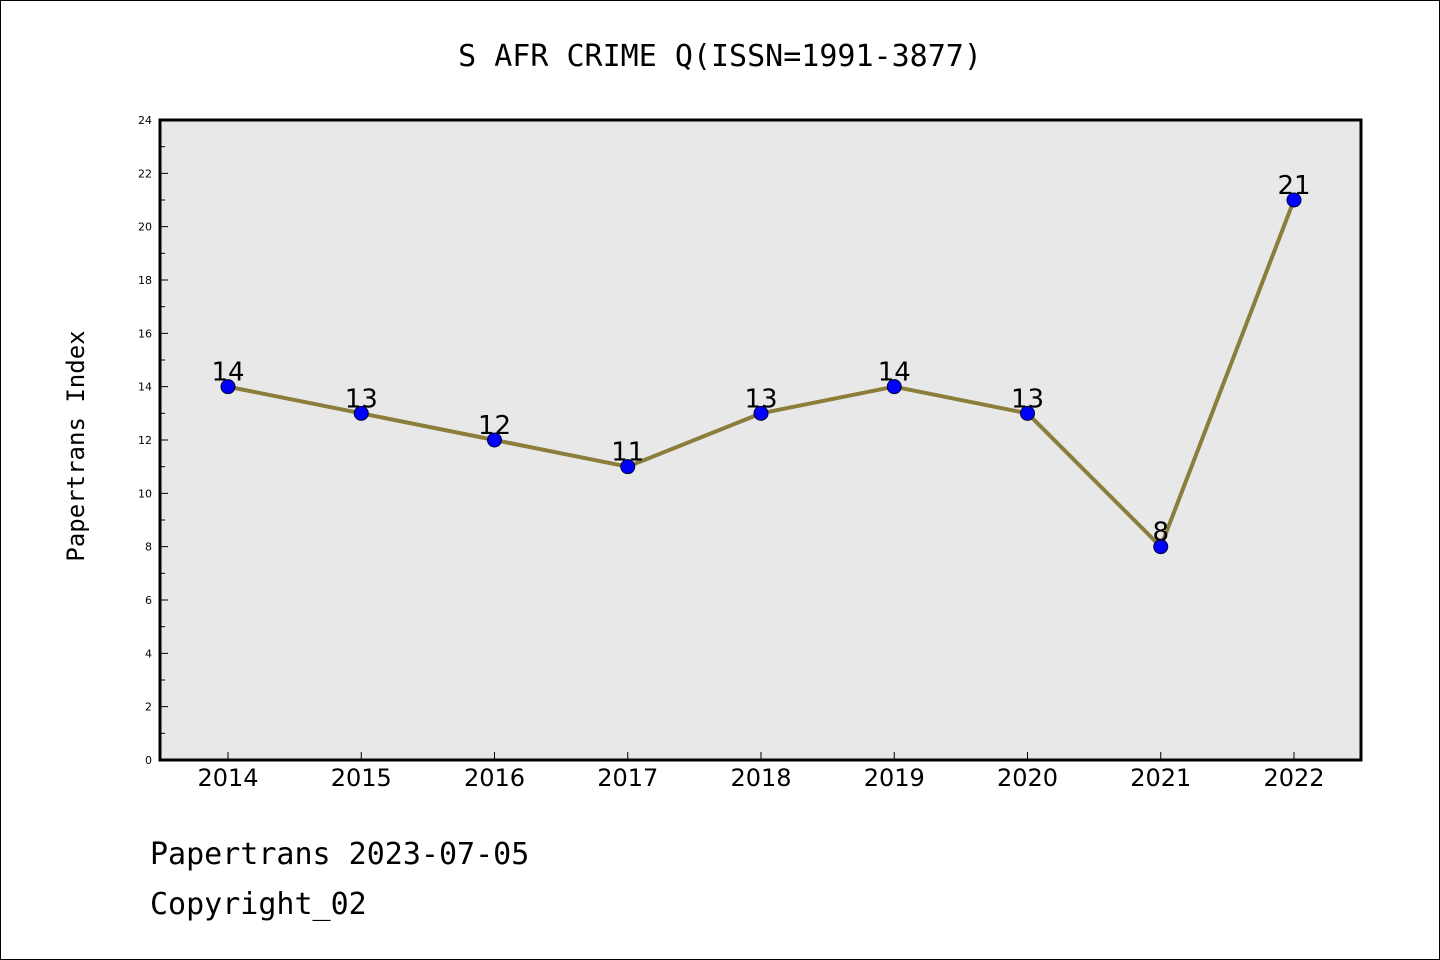 This screenshot has width=1440, height=960. I want to click on y-axis-label: Papertrans Index, so click(76, 445).